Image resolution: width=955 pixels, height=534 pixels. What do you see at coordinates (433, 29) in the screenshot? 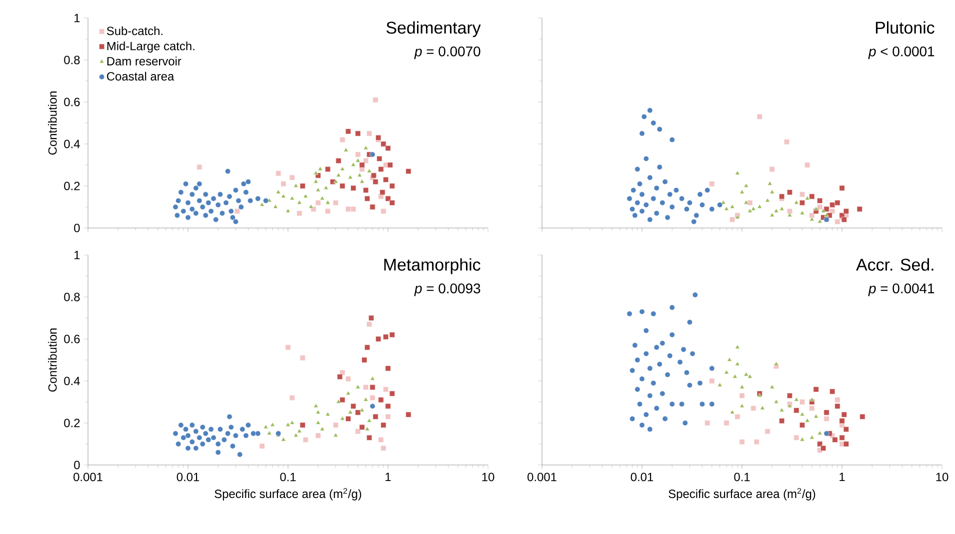
I see `annotation: Sedimentary` at bounding box center [433, 29].